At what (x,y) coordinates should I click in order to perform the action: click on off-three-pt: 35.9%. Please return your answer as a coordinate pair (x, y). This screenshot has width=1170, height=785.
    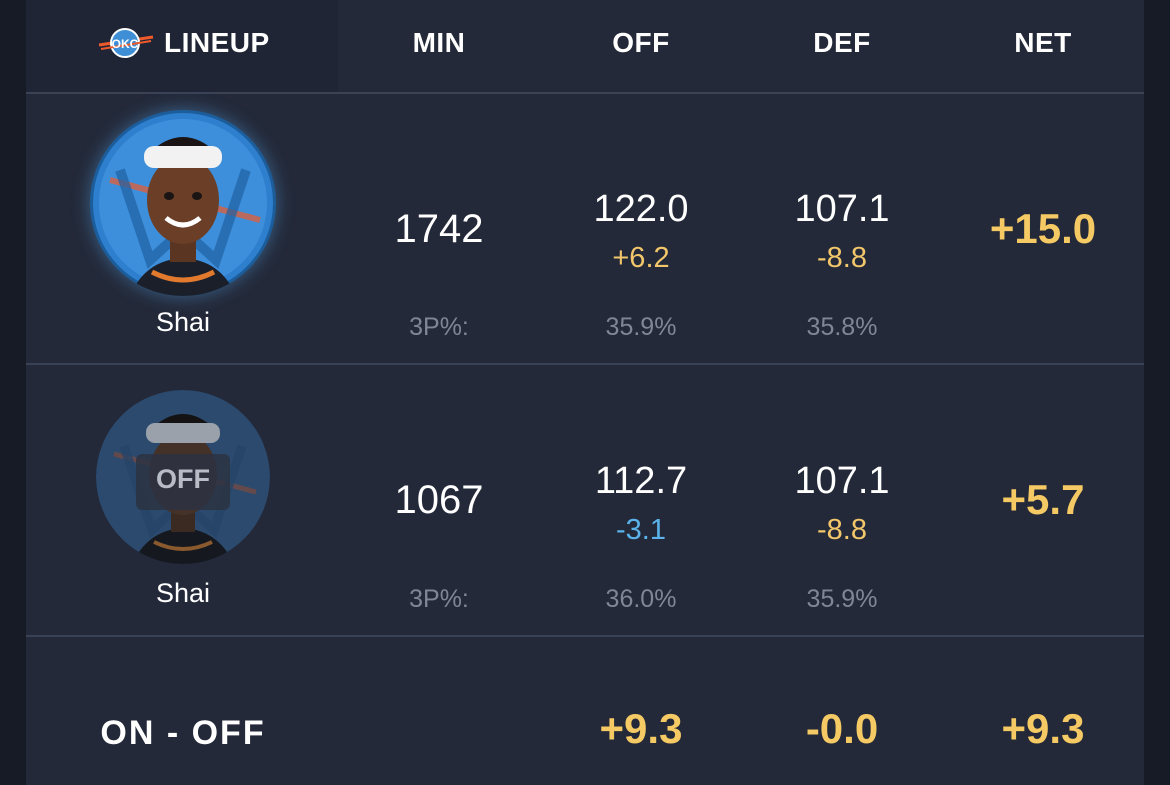
    Looking at the image, I should click on (641, 326).